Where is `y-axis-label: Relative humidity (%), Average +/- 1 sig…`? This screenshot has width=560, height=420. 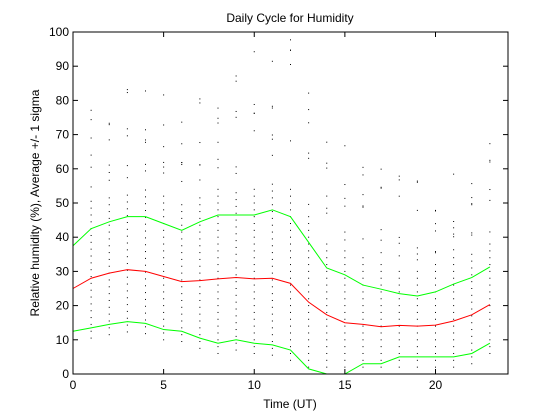 y-axis-label: Relative humidity (%), Average +/- 1 sig… is located at coordinates (35, 202).